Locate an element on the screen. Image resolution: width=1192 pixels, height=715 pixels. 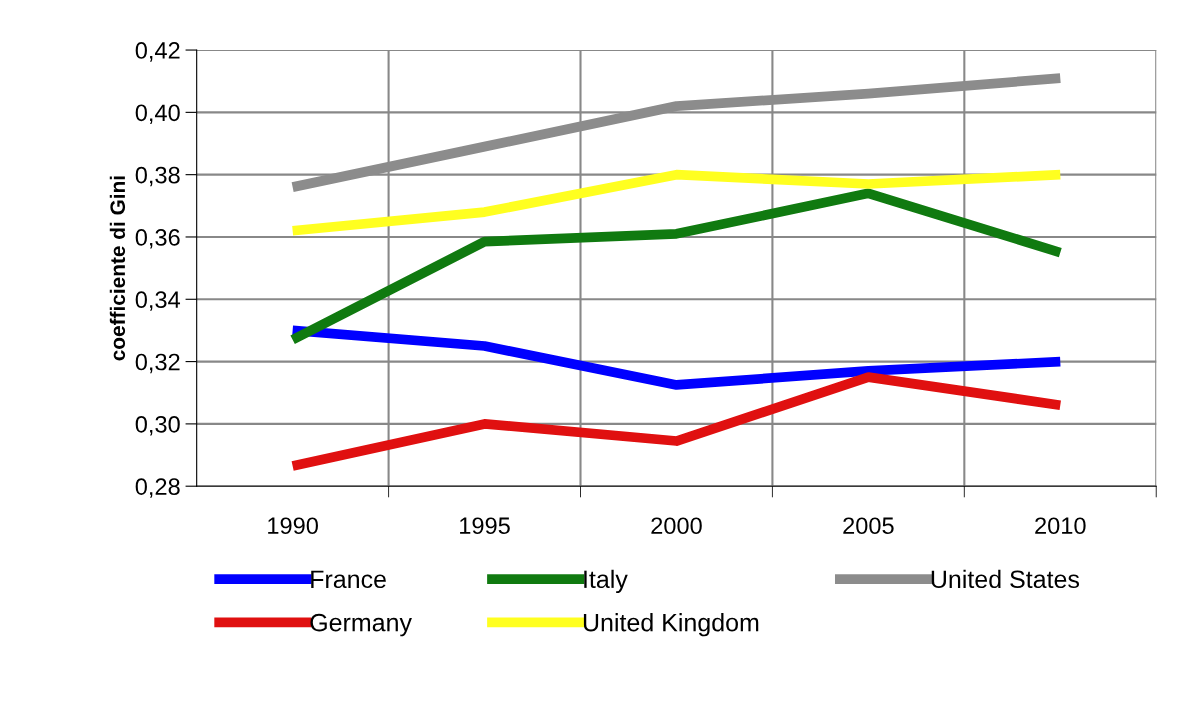
y-tick-label: 0,42 is located at coordinates (157, 52).